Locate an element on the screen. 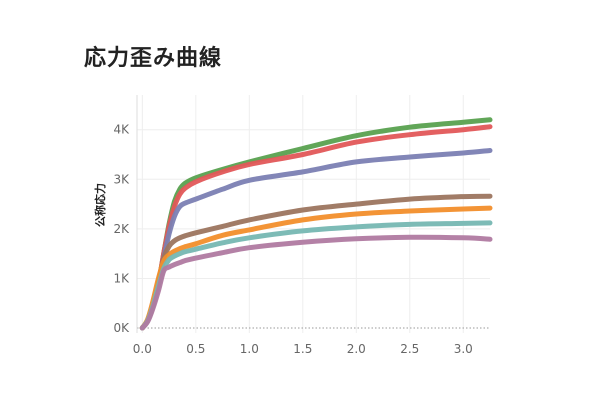 The height and width of the screenshot is (400, 600). x-tick-label: 1.0 is located at coordinates (249, 349).